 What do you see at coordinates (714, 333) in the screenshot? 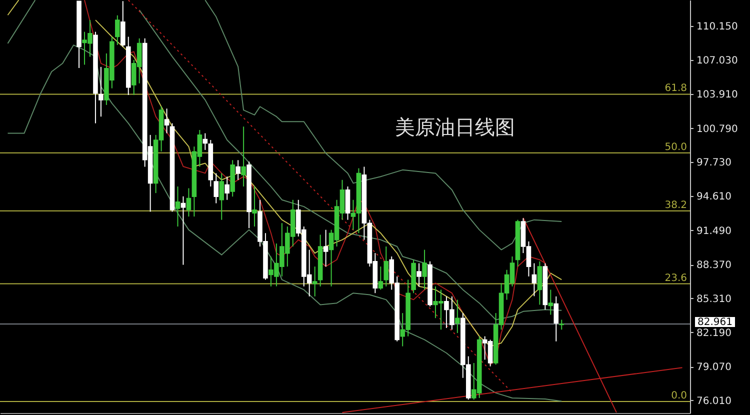
I see `y-tick-label: 82.190` at bounding box center [714, 333].